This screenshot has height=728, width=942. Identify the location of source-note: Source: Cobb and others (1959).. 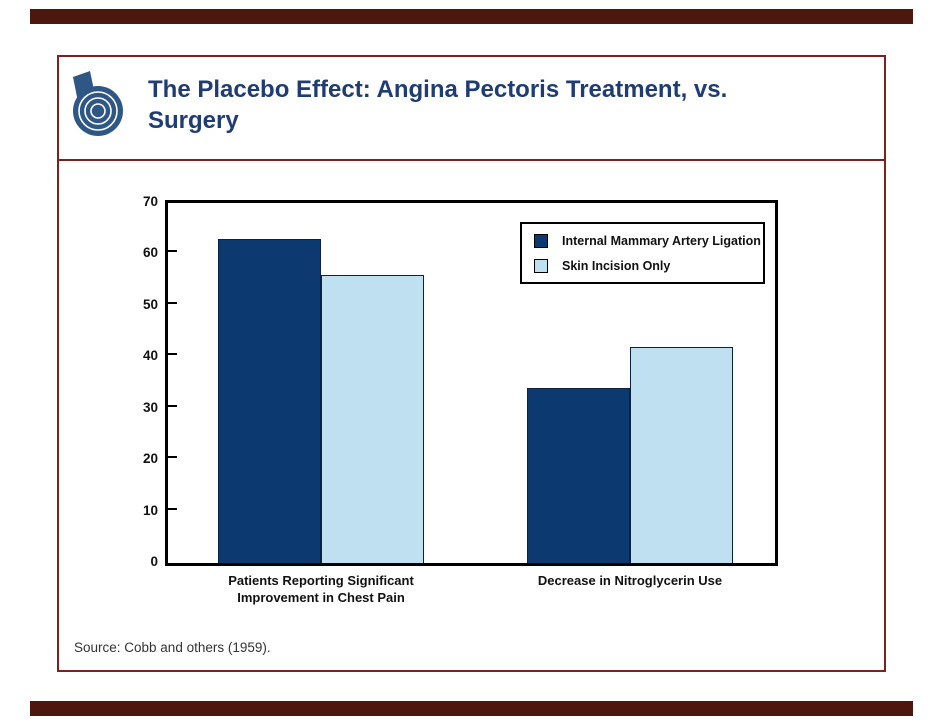
(172, 647).